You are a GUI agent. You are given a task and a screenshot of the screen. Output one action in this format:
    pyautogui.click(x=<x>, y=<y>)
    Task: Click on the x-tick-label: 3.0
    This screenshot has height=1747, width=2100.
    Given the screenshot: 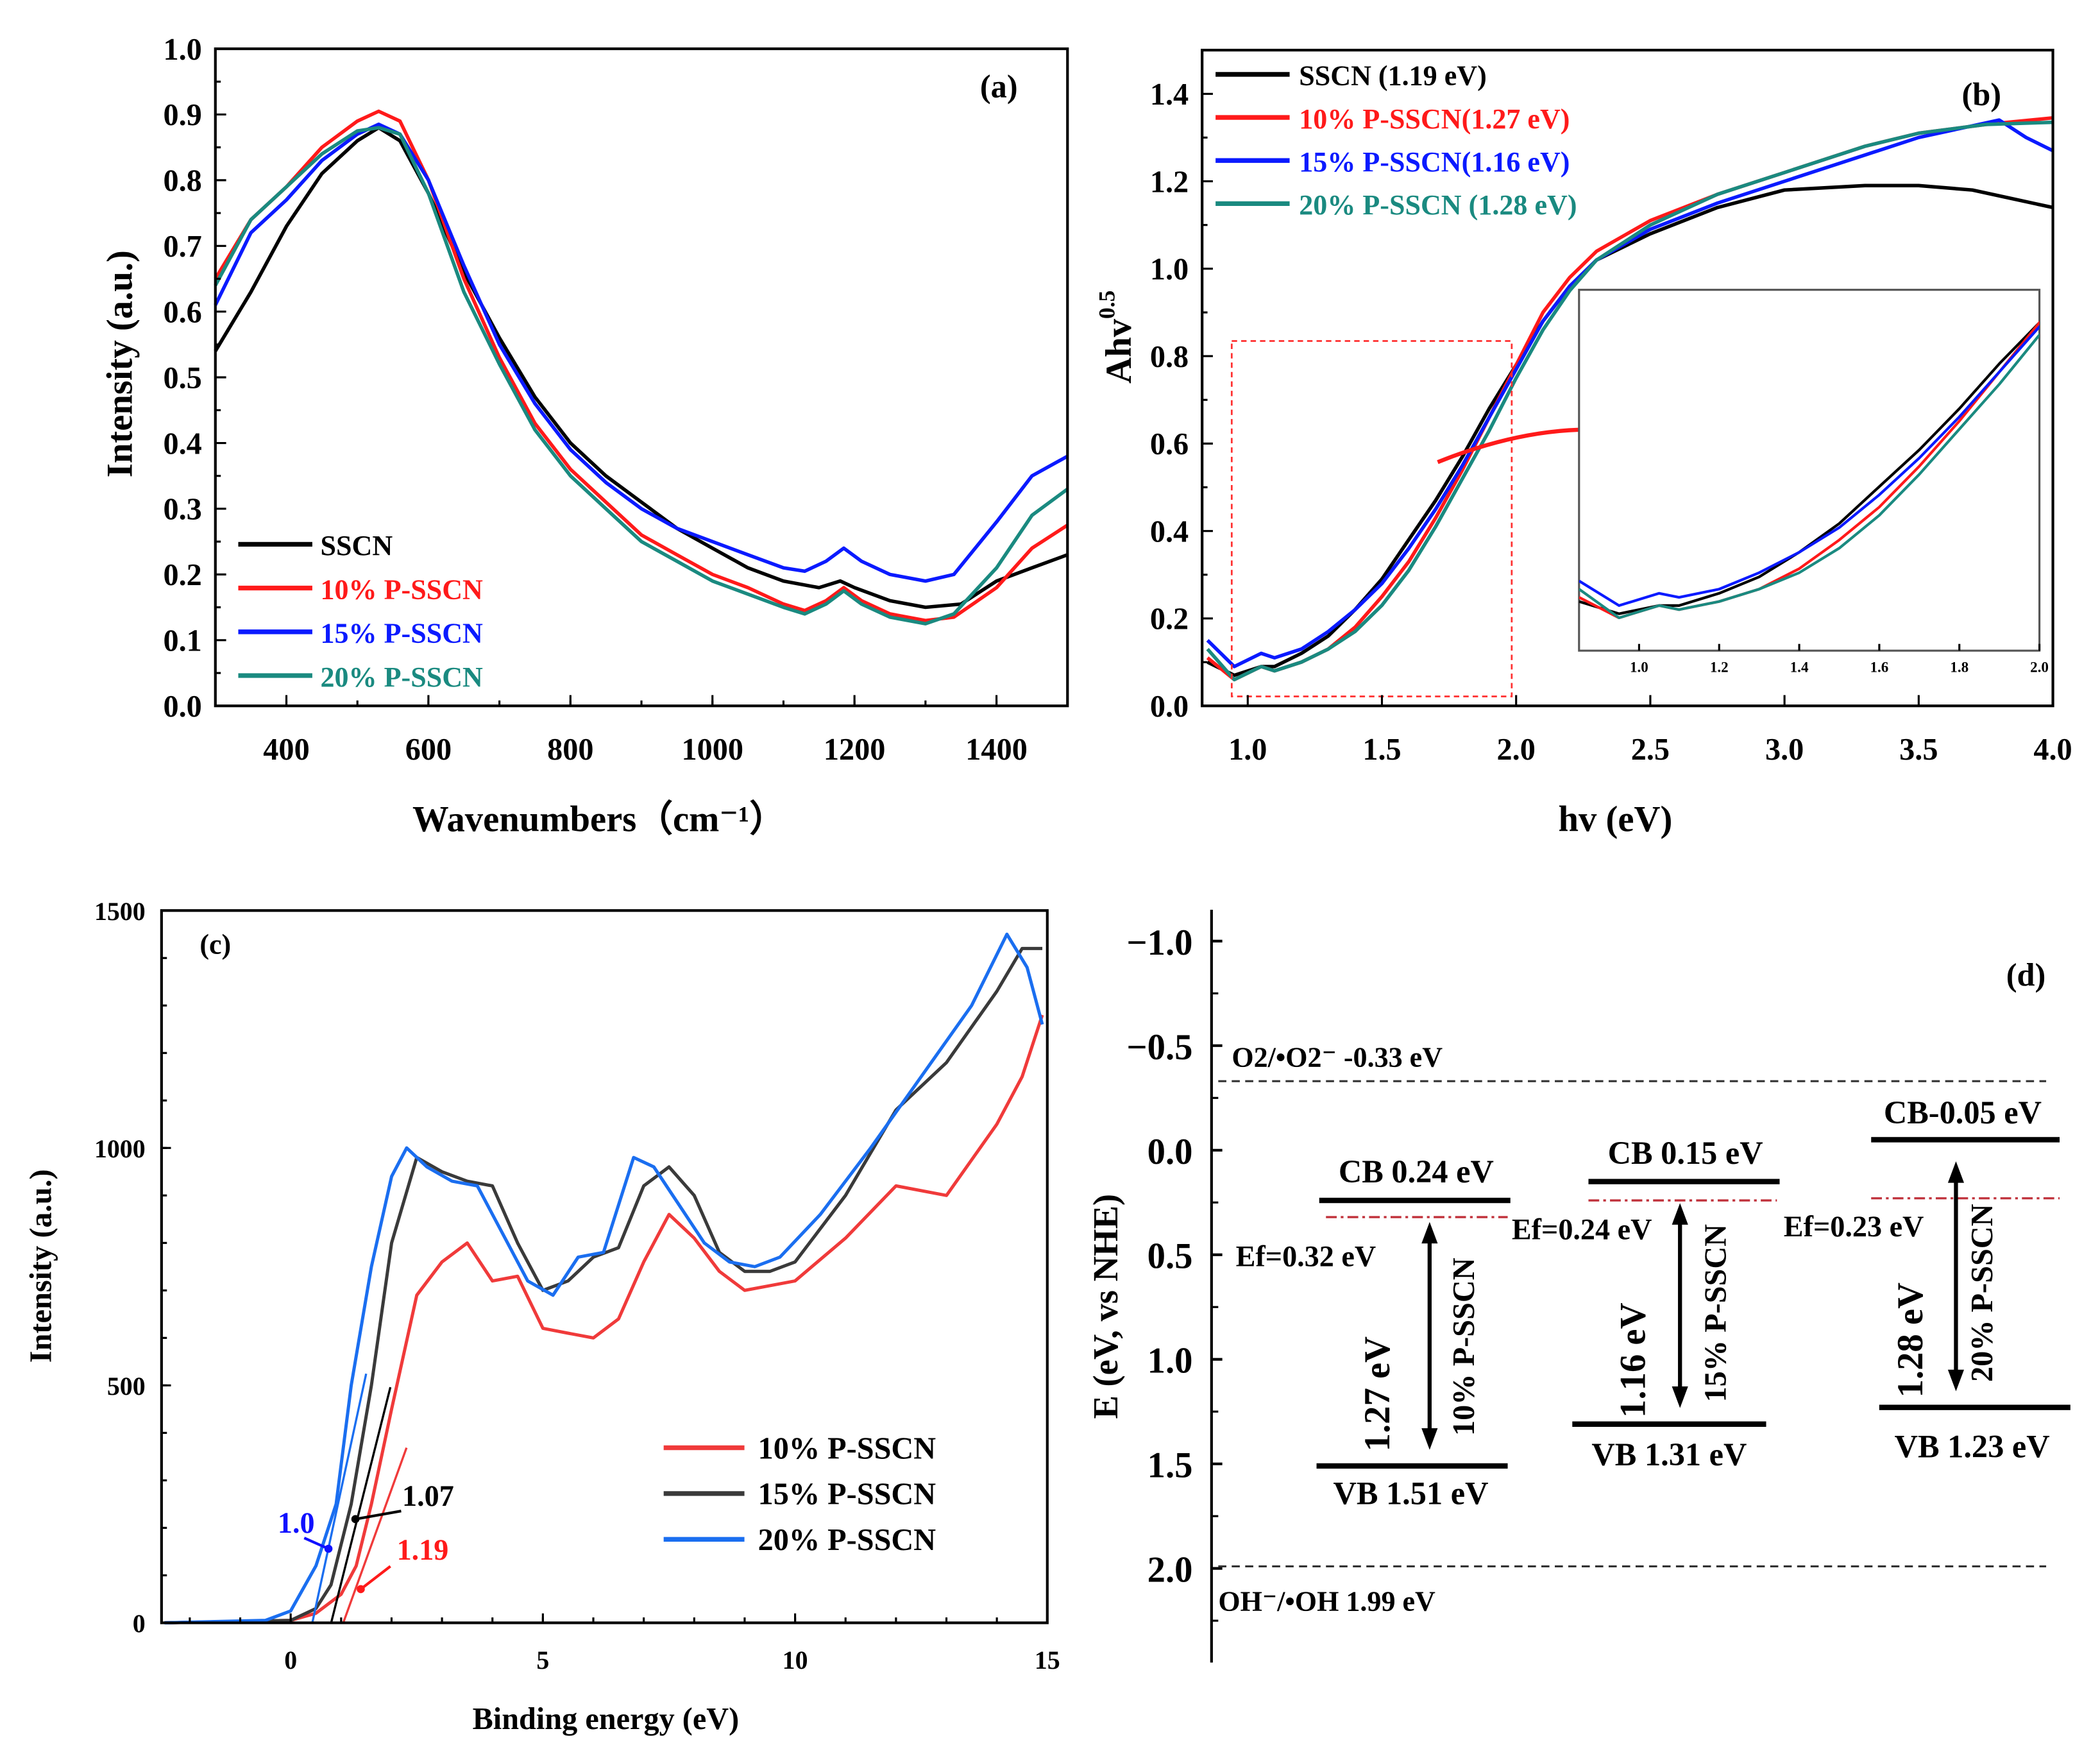 What is the action you would take?
    pyautogui.click(x=1784, y=750)
    